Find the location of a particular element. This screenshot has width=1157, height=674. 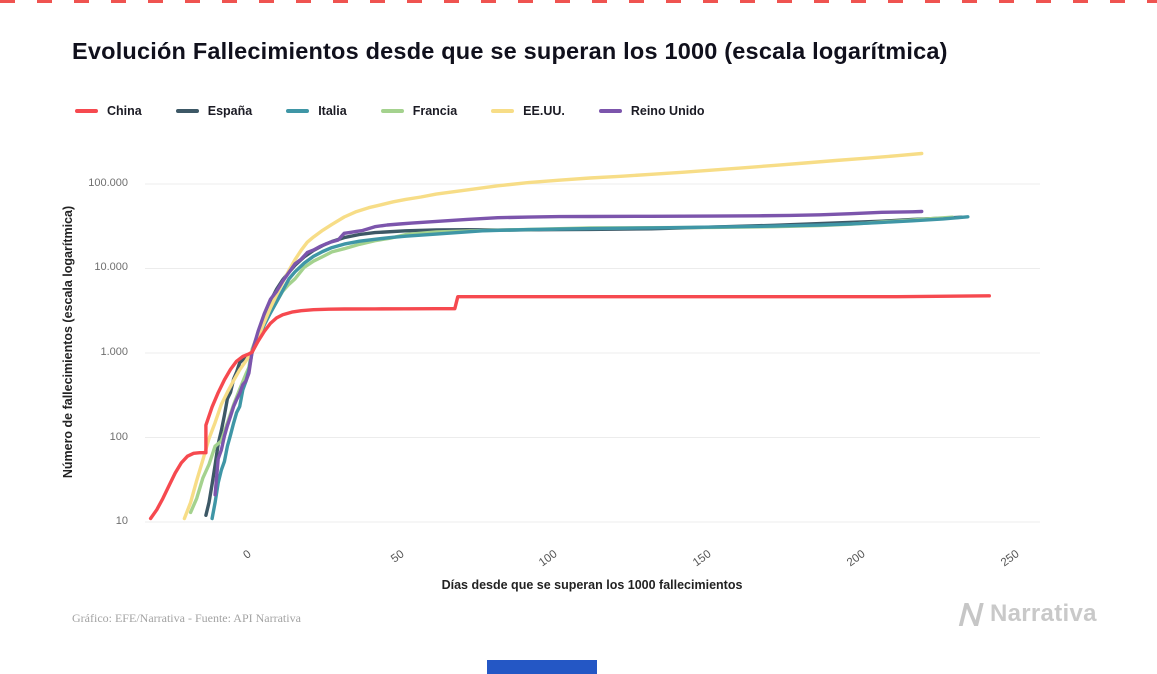

legend-swatch-china is located at coordinates (86, 111).